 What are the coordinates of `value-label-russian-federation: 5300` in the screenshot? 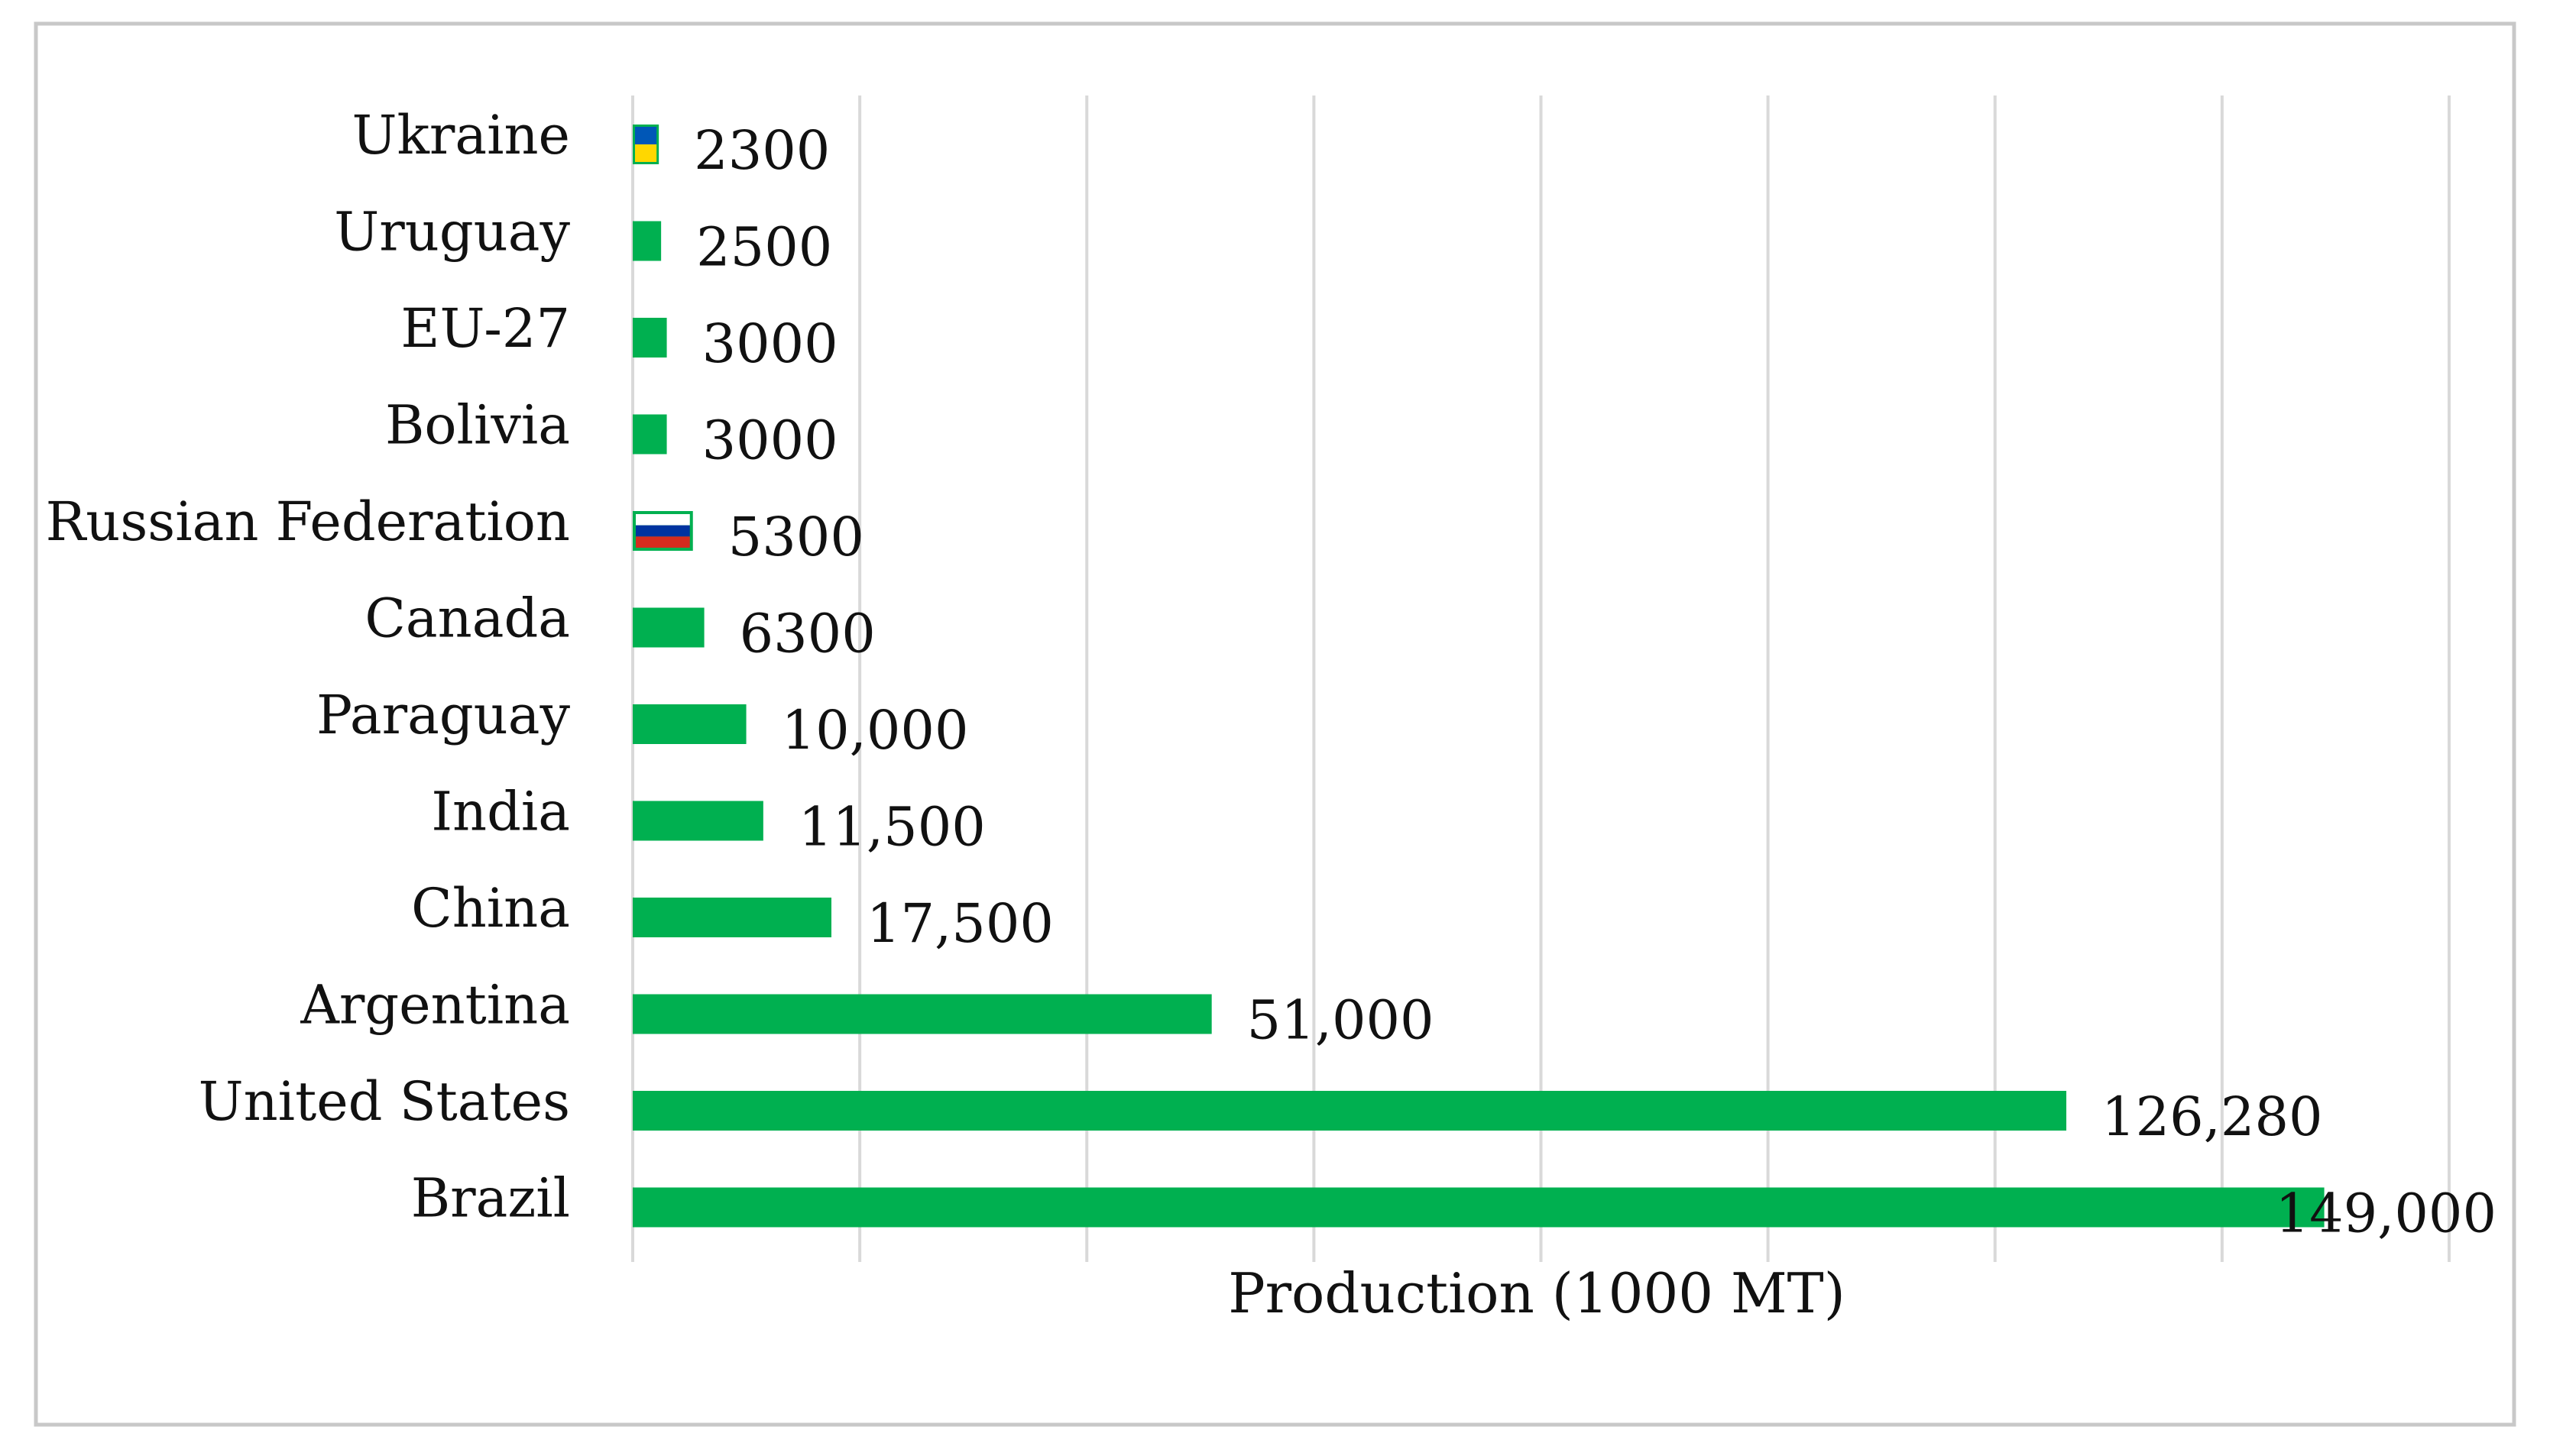 It's located at (796, 537).